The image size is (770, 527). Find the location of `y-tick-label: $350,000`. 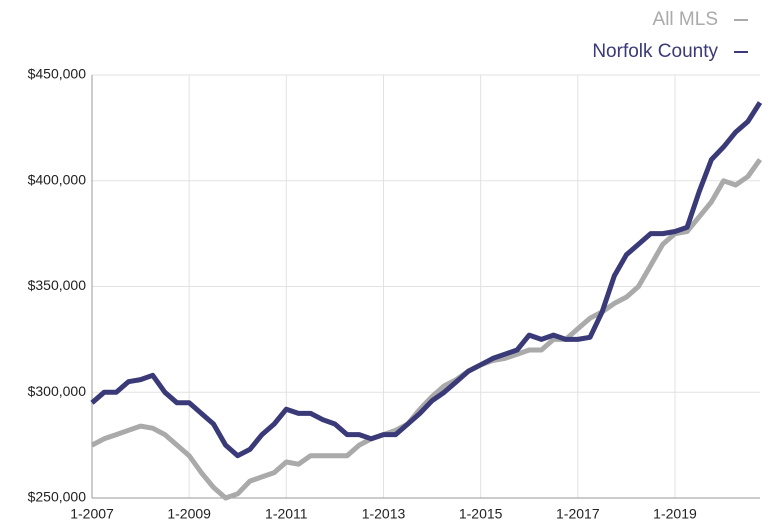

y-tick-label: $350,000 is located at coordinates (57, 285).